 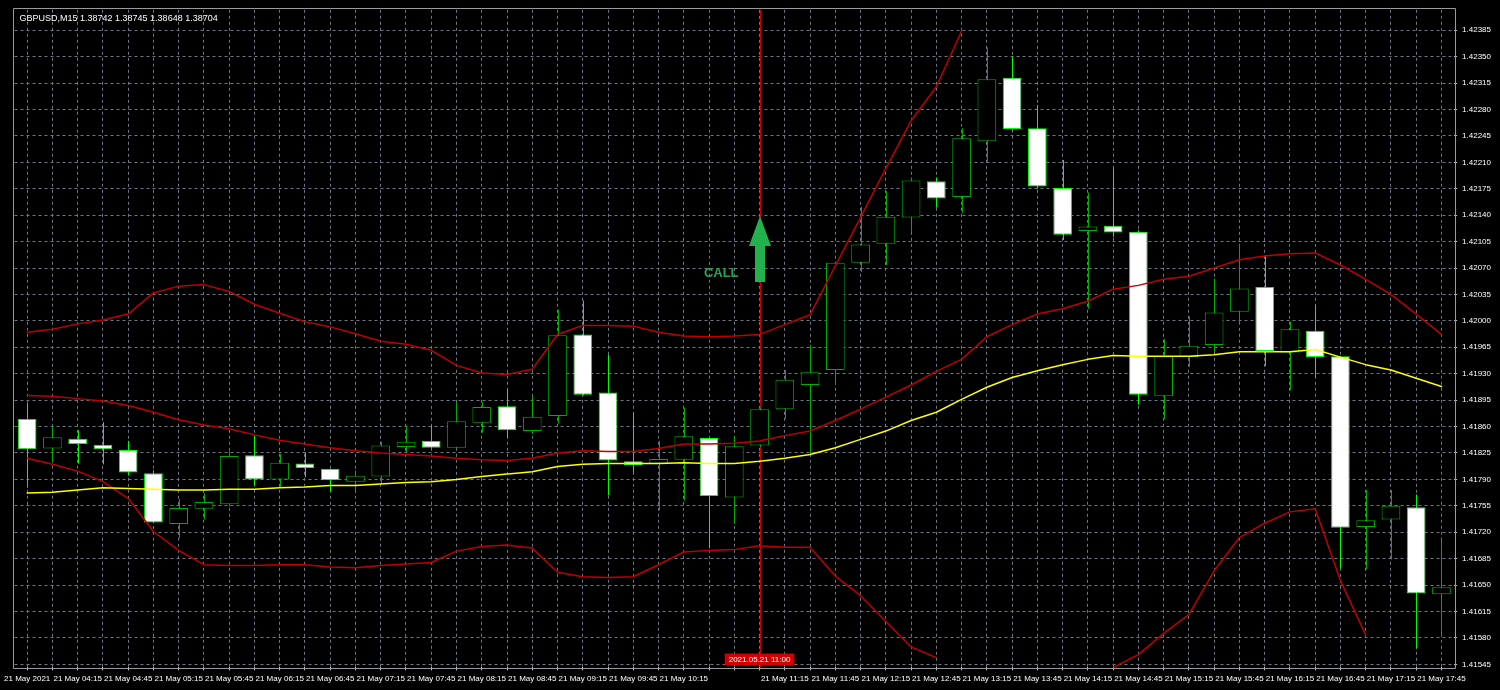 I want to click on y-tick-label: 1.41580, so click(x=1477, y=638).